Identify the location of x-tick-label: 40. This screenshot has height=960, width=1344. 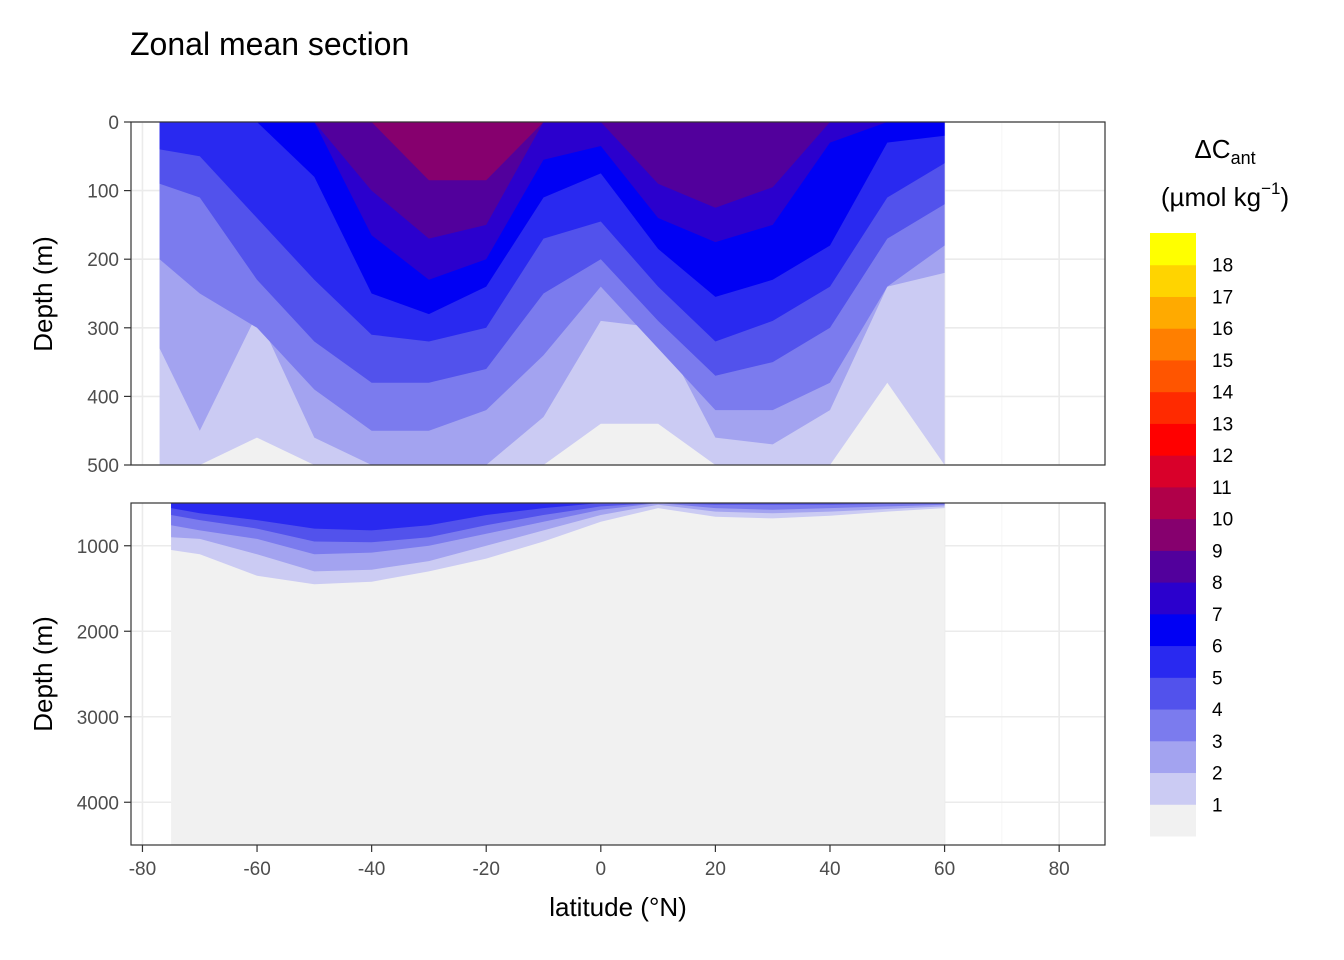
(829, 869).